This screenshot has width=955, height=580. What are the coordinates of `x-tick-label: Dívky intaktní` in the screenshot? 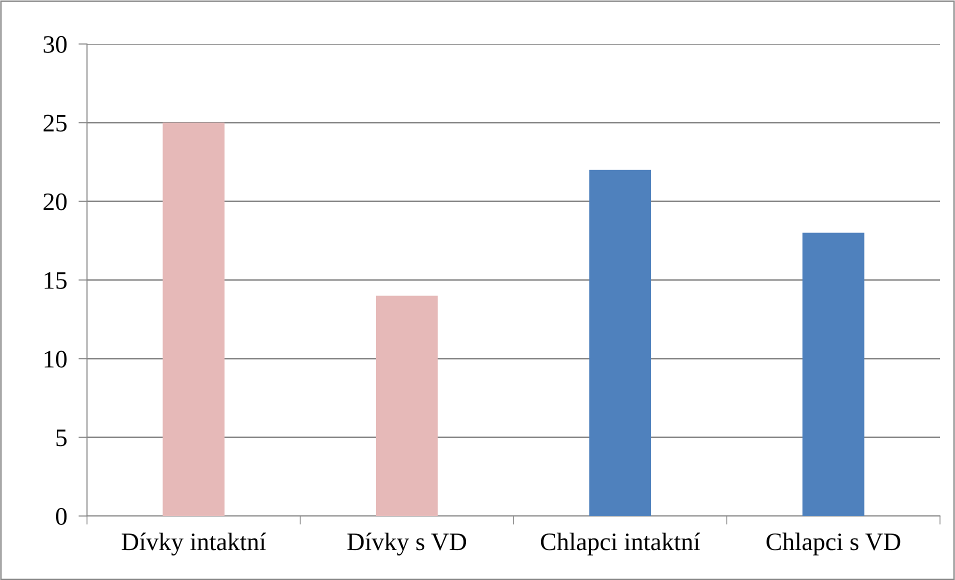 It's located at (194, 544).